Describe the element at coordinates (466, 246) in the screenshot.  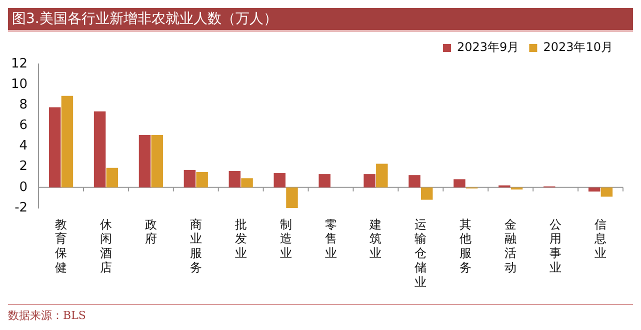
I see `x-tick-label: 其他服务` at that location.